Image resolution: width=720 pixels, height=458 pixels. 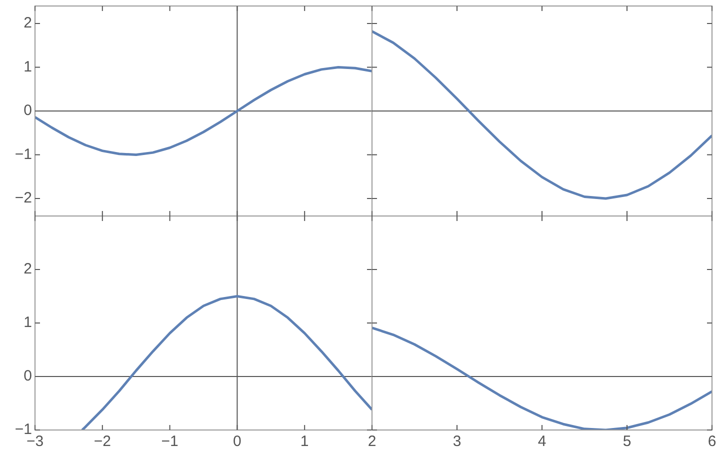 What do you see at coordinates (23, 198) in the screenshot?
I see `y-tick-label: −2` at bounding box center [23, 198].